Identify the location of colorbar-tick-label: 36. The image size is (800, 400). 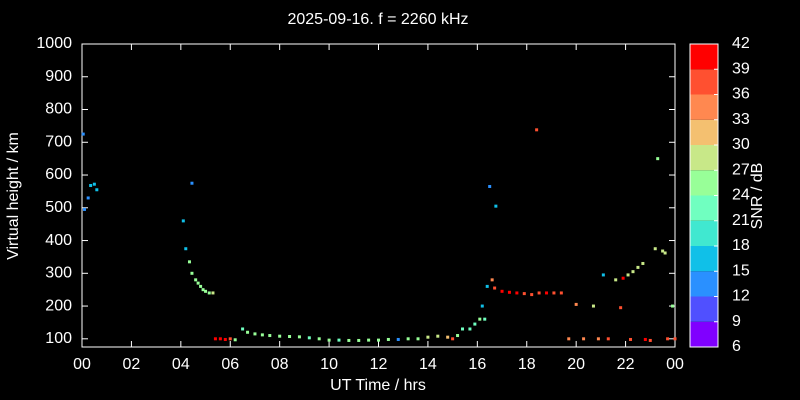
(741, 94).